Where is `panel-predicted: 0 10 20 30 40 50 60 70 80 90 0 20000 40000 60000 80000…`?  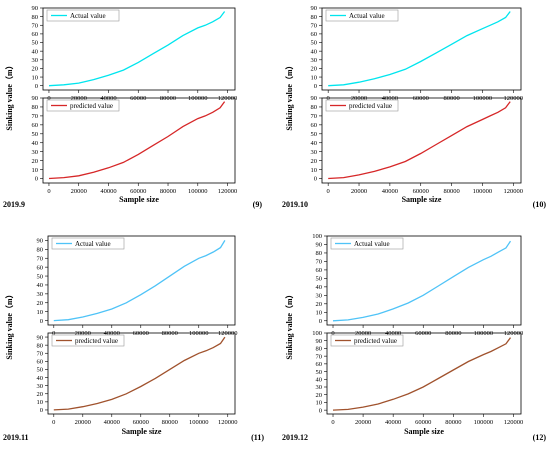
panel-predicted: 0 10 20 30 40 50 60 70 80 90 0 20000 40000 60000 80000… is located at coordinates (135, 145).